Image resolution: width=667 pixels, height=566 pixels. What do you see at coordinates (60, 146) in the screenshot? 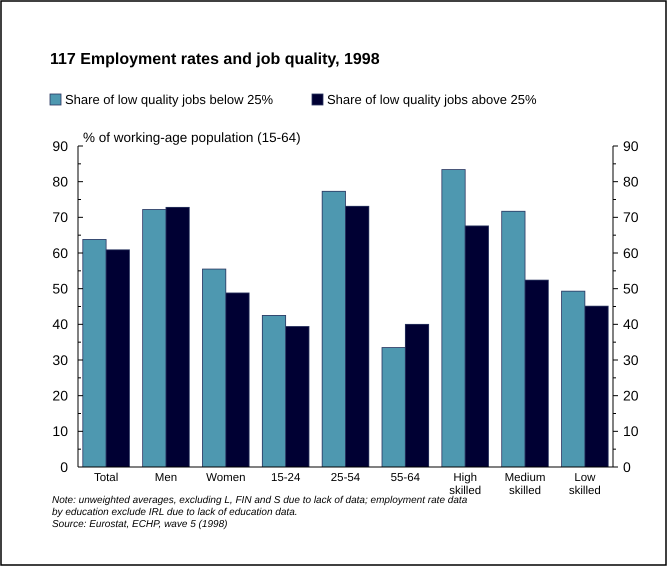
I see `y-tick-label: 90` at bounding box center [60, 146].